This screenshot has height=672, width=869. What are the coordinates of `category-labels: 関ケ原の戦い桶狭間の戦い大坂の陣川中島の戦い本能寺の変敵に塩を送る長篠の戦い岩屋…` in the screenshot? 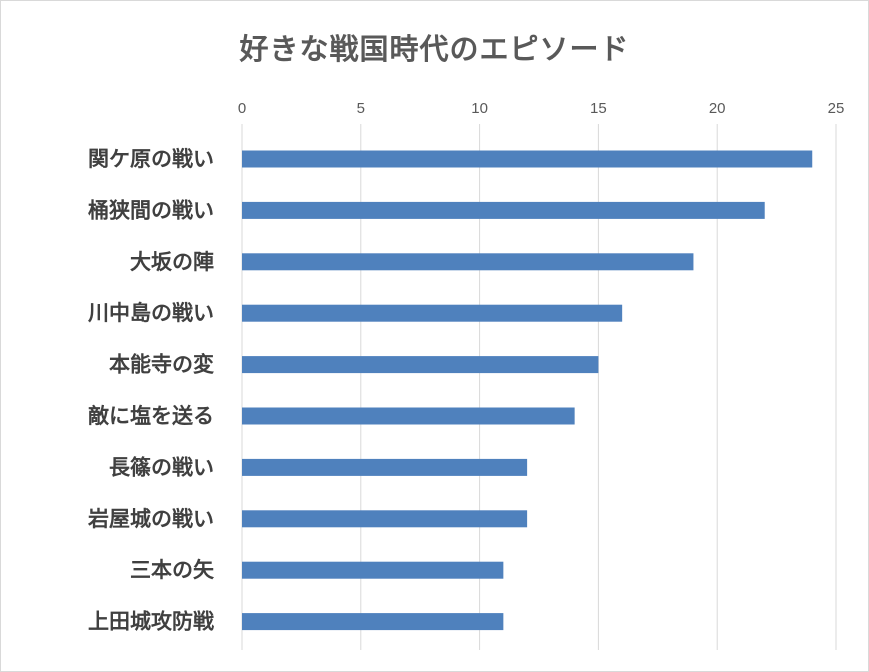 It's located at (151, 390).